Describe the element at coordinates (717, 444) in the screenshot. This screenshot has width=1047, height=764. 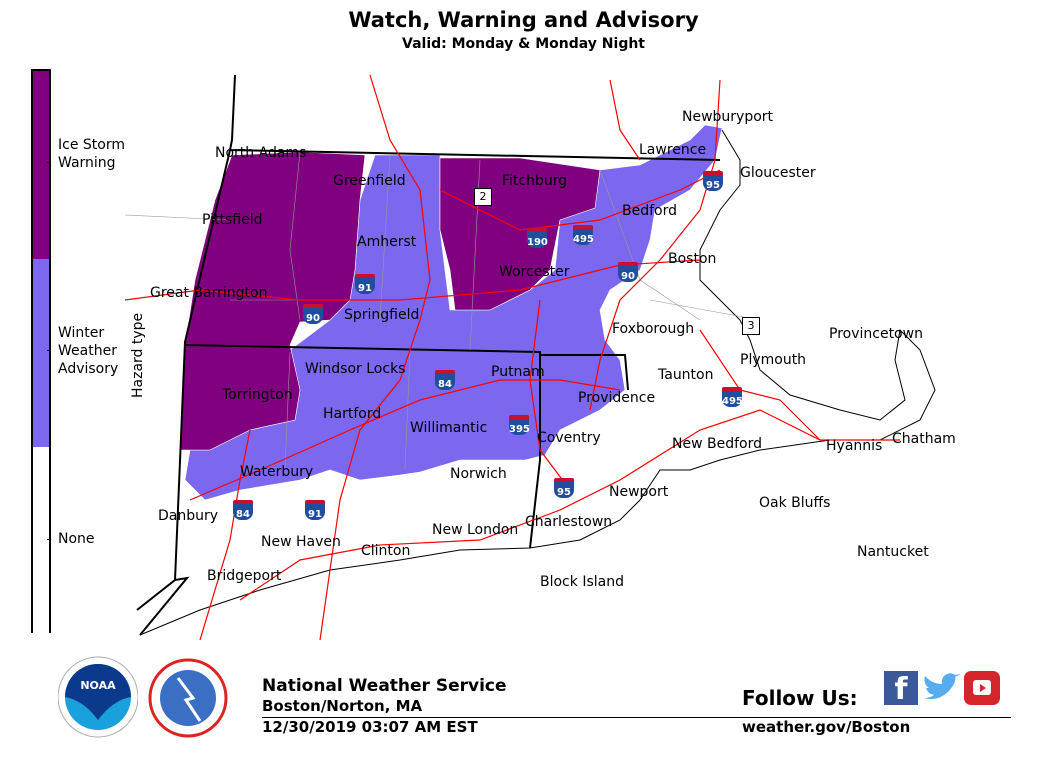
I see `city-label: New Bedford` at that location.